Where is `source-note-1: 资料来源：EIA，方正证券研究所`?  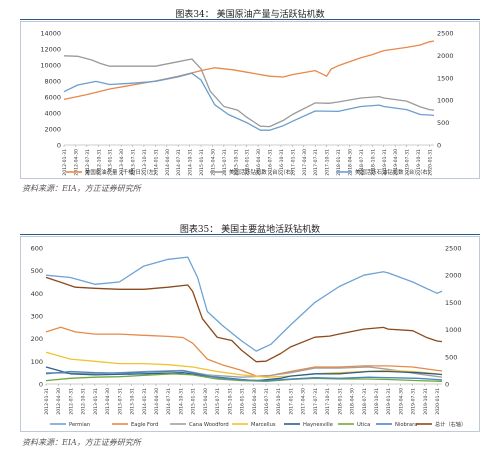 source-note-1: 资料来源：EIA，方正证券研究所 is located at coordinates (81, 188).